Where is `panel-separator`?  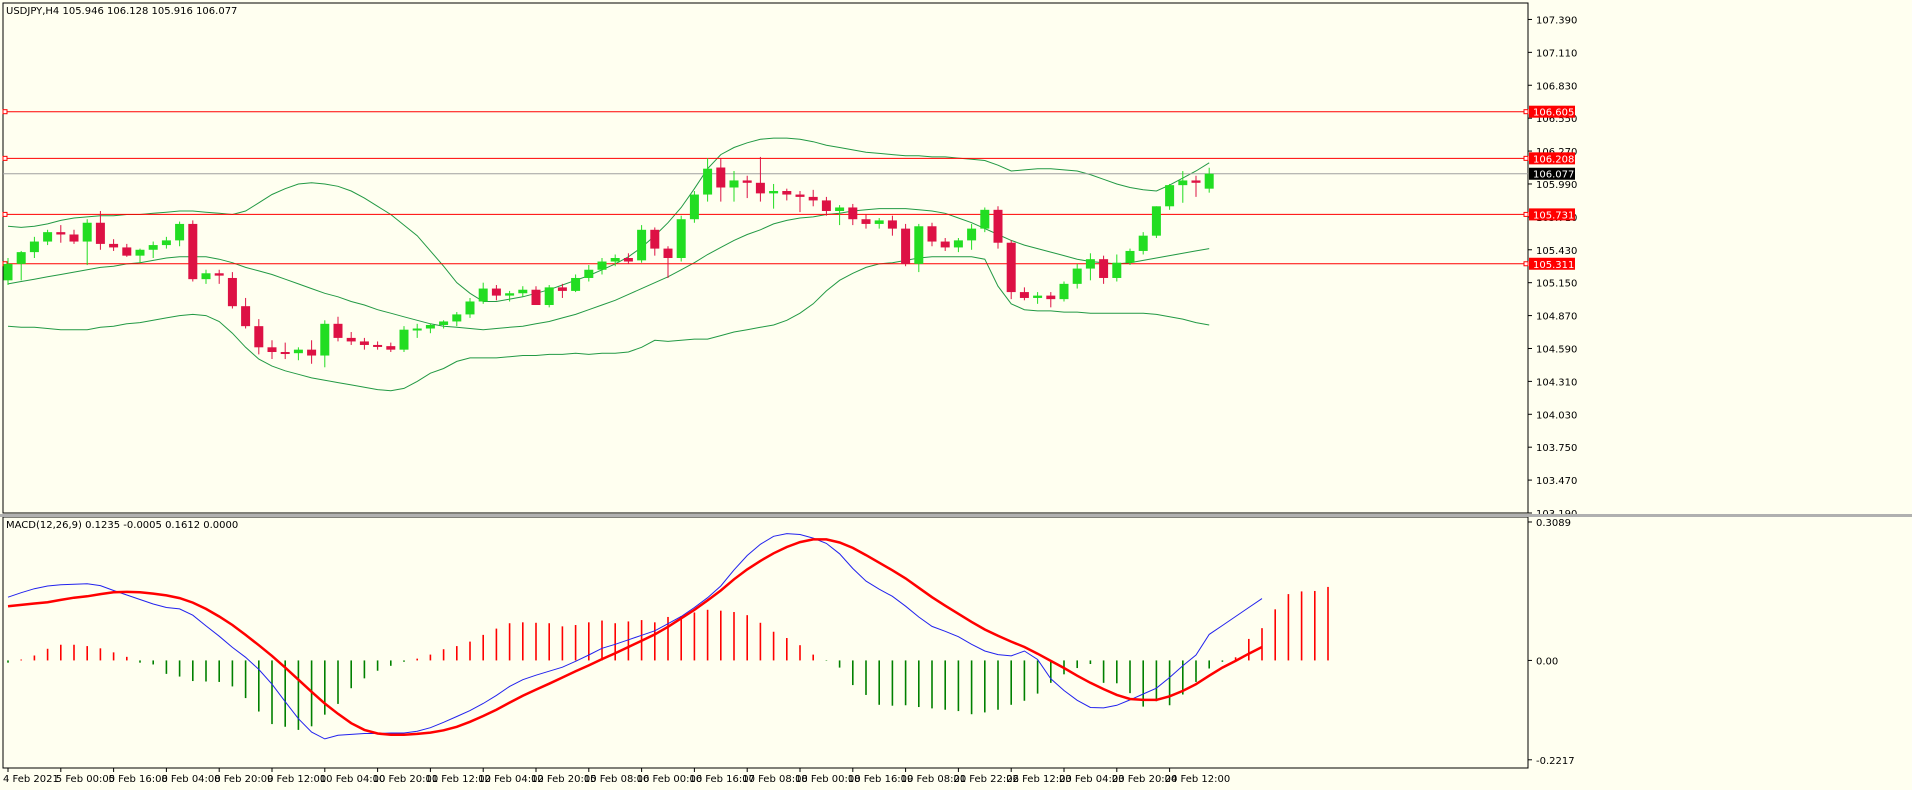 panel-separator is located at coordinates (956, 515).